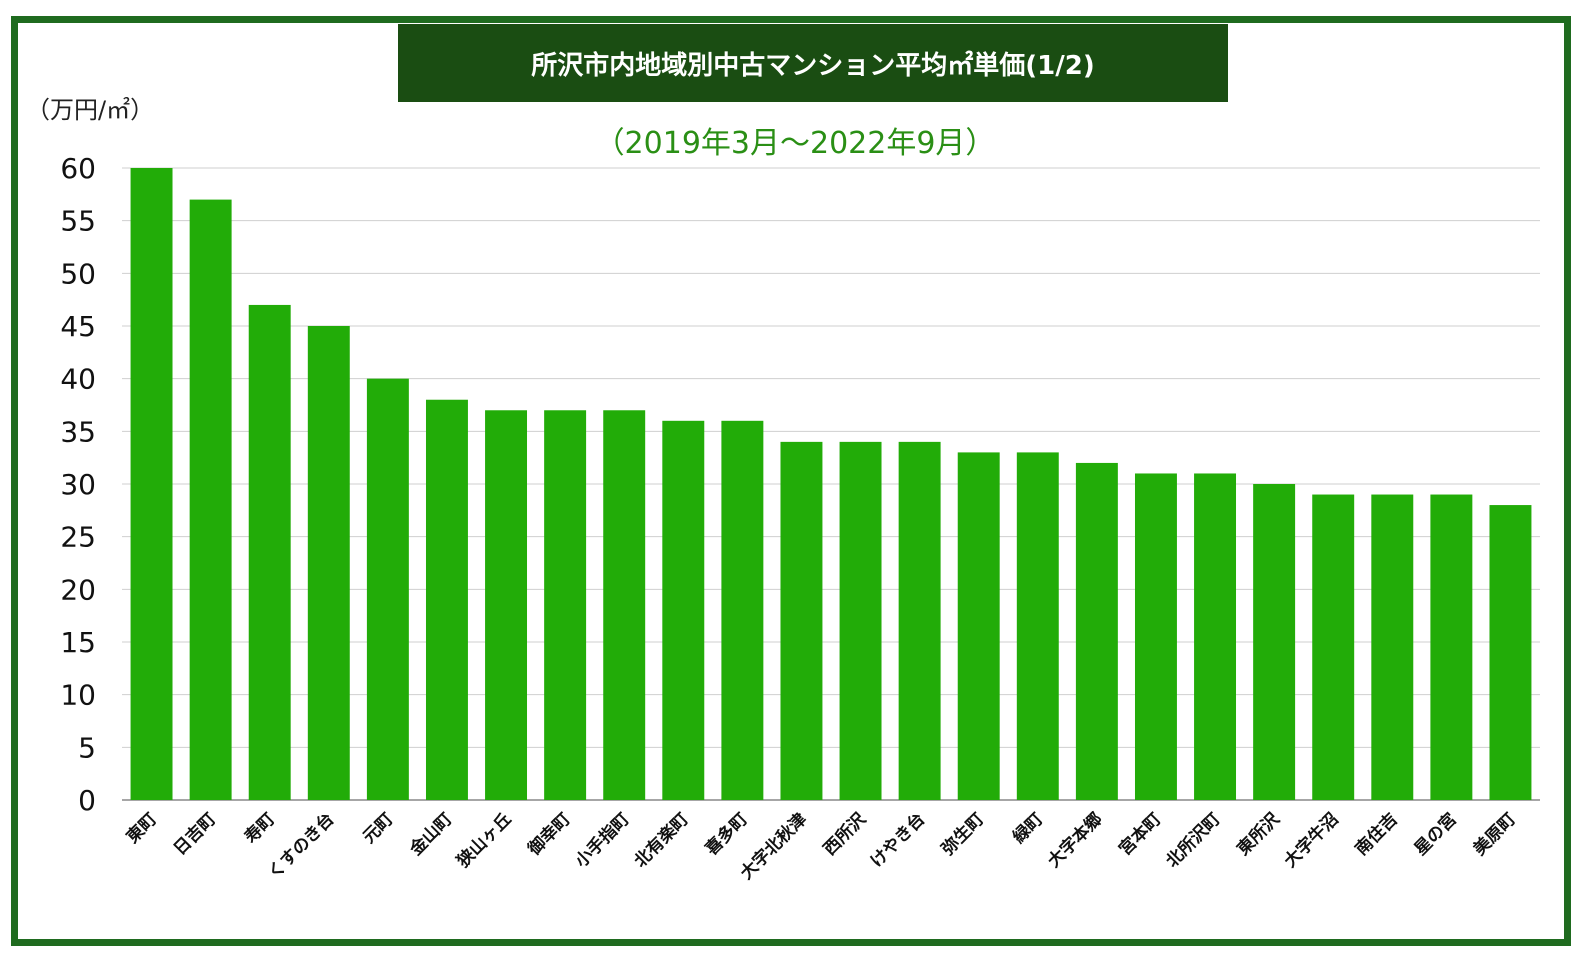 The image size is (1596, 961). I want to click on x-tick-label: けやき台, so click(897, 840).